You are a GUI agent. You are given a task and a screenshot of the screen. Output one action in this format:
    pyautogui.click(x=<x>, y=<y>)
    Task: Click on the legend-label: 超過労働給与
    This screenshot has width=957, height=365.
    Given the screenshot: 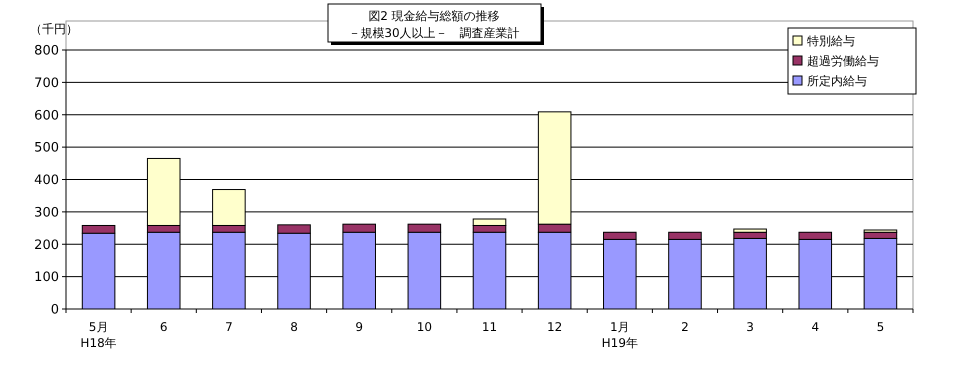 What is the action you would take?
    pyautogui.click(x=843, y=61)
    